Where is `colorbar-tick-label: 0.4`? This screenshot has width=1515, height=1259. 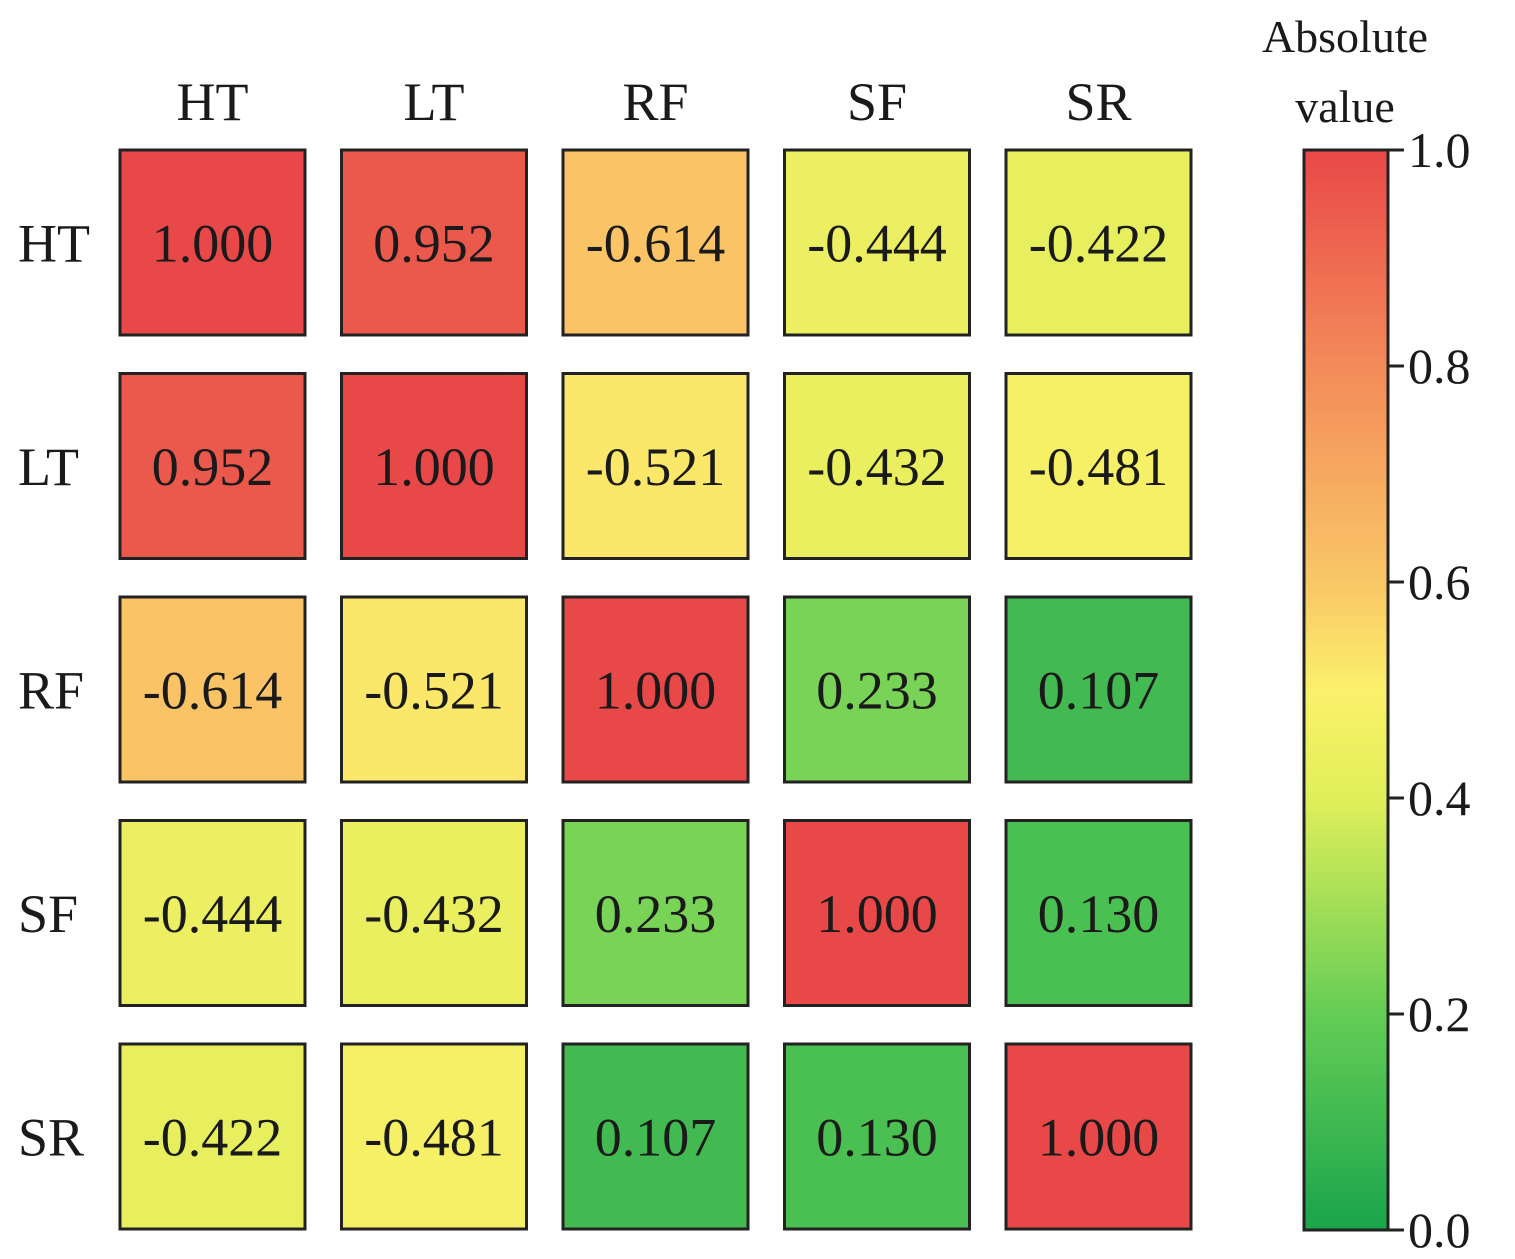 colorbar-tick-label: 0.4 is located at coordinates (1439, 798).